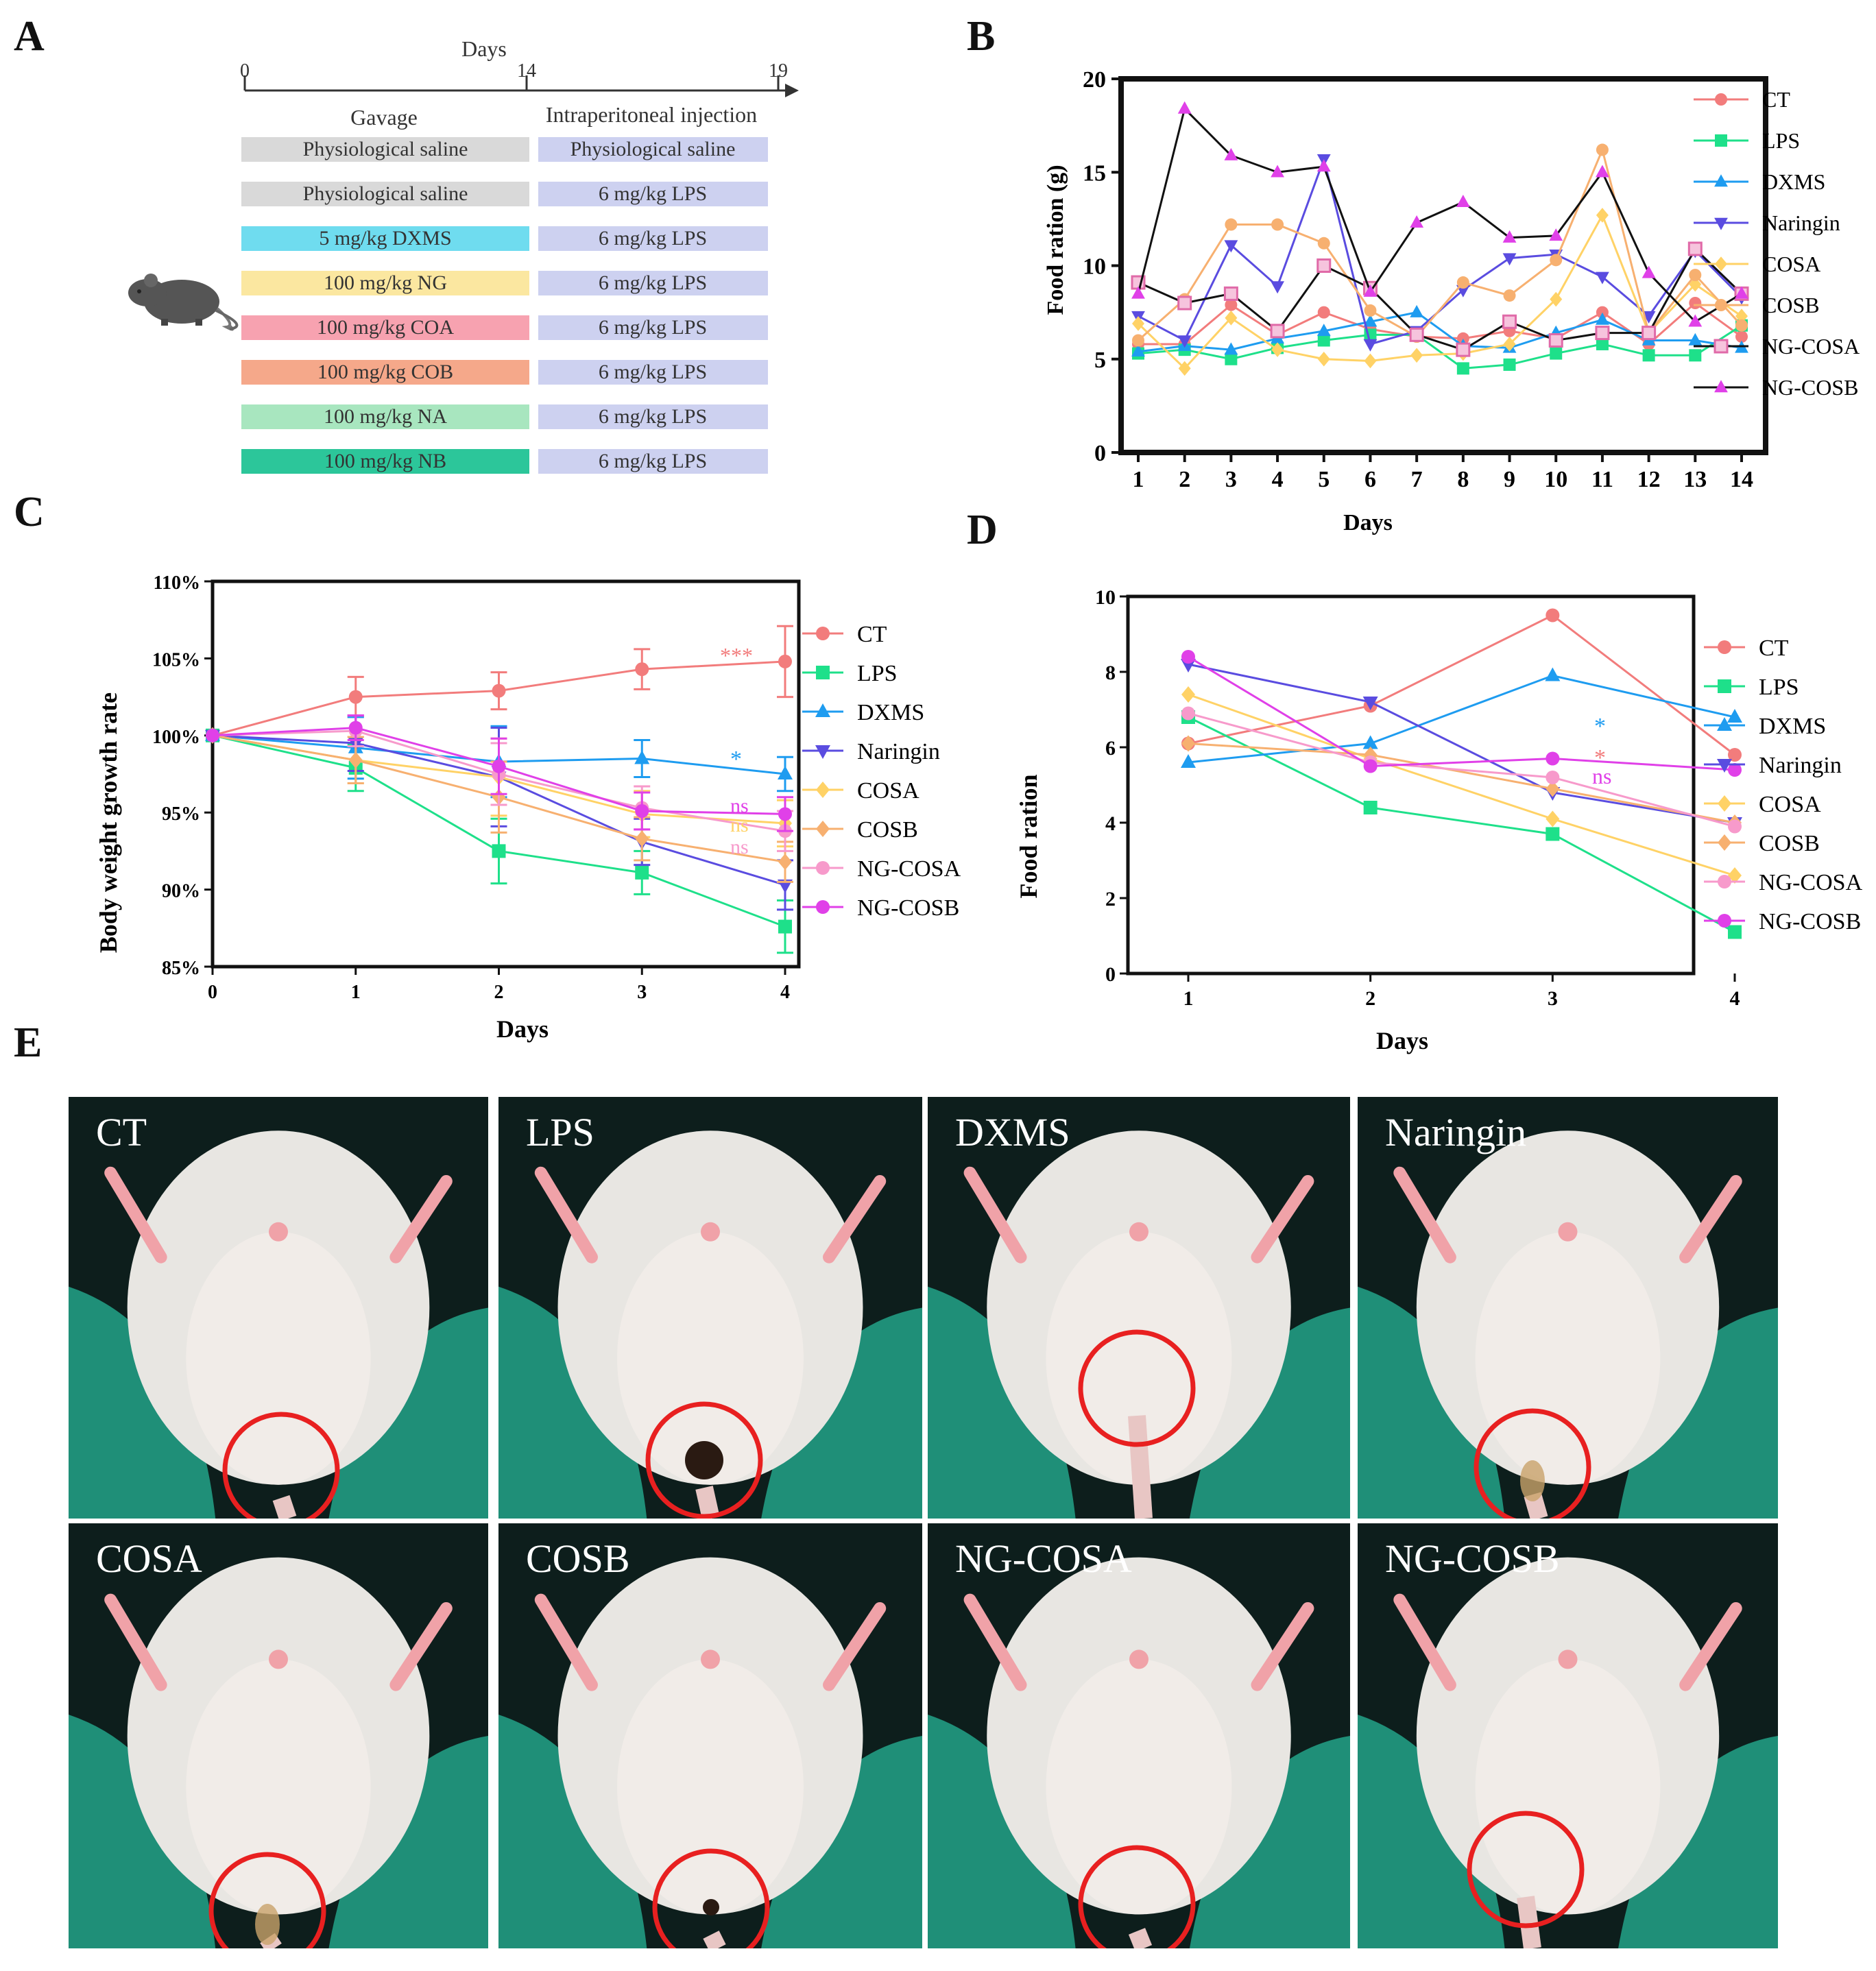 This screenshot has width=1876, height=1971. I want to click on legend-item-ng-cosb: NG-COSB, so click(1776, 387).